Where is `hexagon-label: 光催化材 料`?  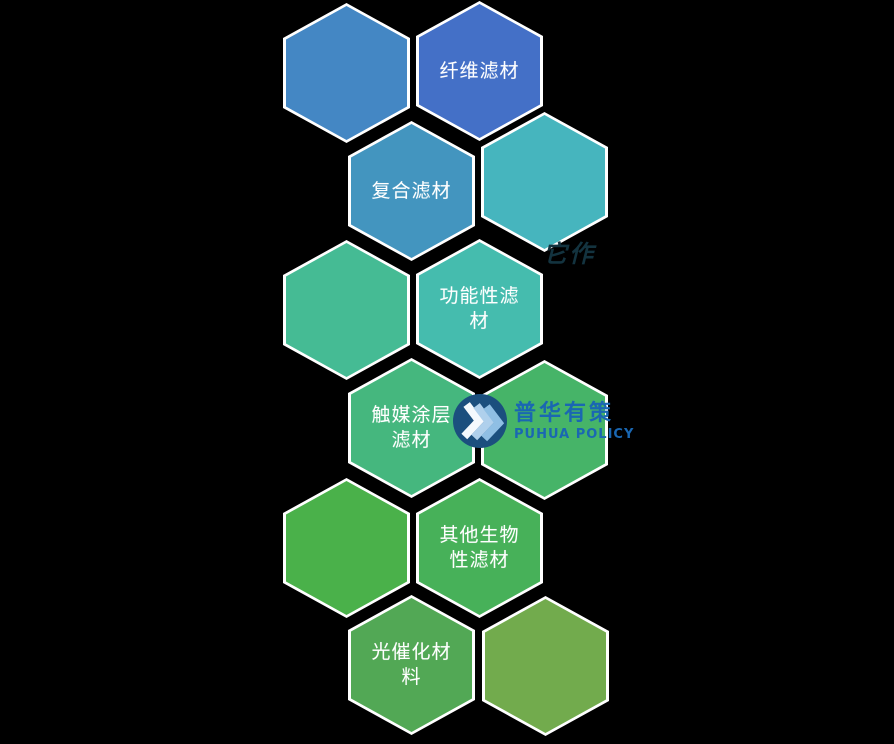
hexagon-label: 光催化材 料 is located at coordinates (411, 664).